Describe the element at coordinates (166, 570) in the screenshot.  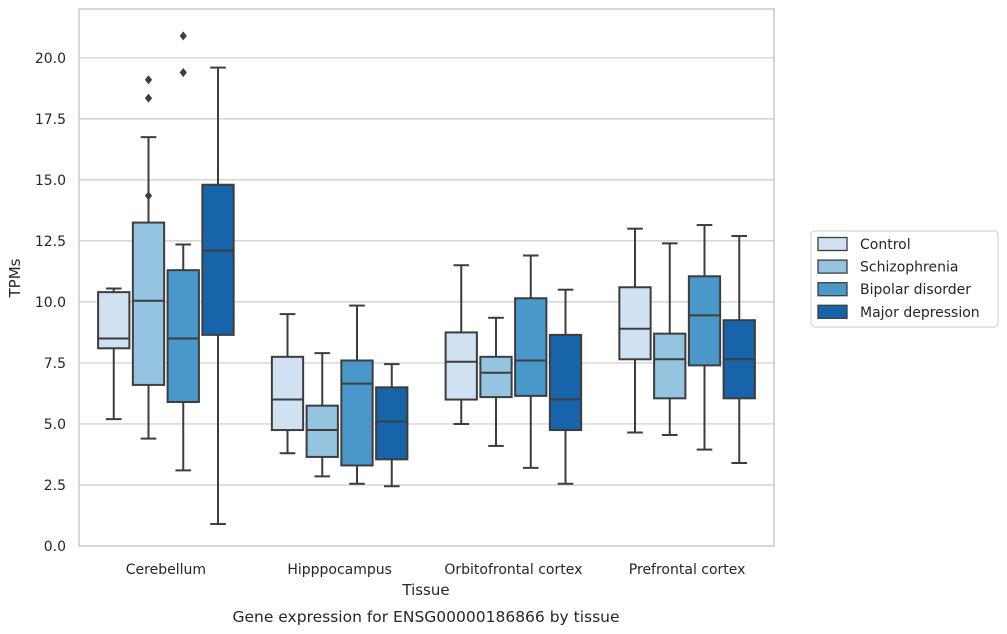
I see `x-tick-label: Cerebellum` at that location.